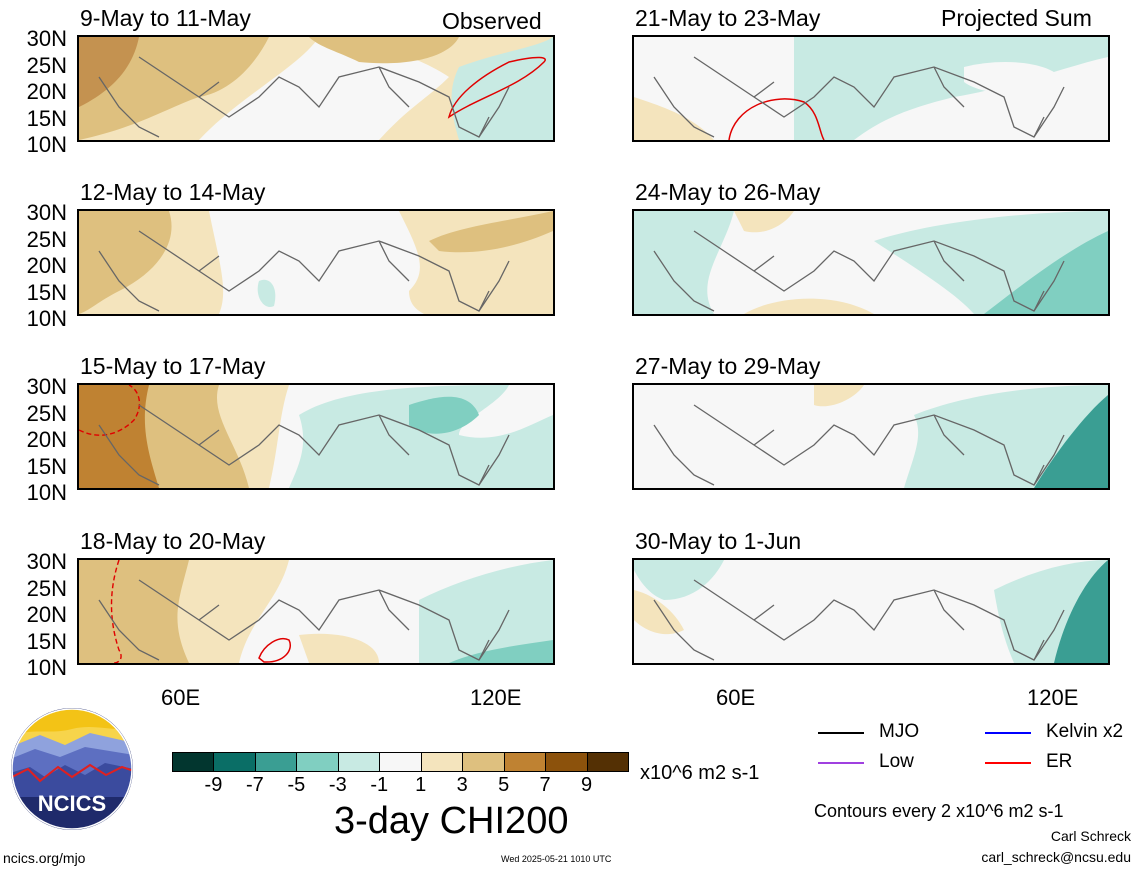 The image size is (1135, 872). What do you see at coordinates (586, 785) in the screenshot?
I see `colorbar-tick-label: 9` at bounding box center [586, 785].